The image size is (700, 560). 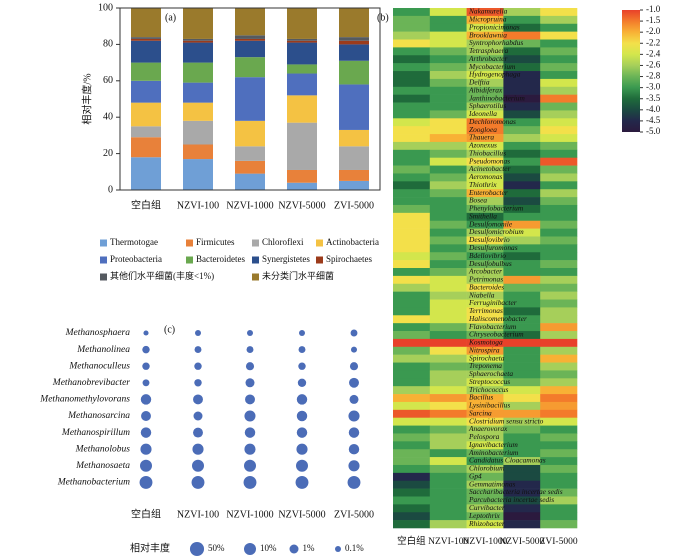 I want to click on x-tick-label: 空白组, so click(x=411, y=541).